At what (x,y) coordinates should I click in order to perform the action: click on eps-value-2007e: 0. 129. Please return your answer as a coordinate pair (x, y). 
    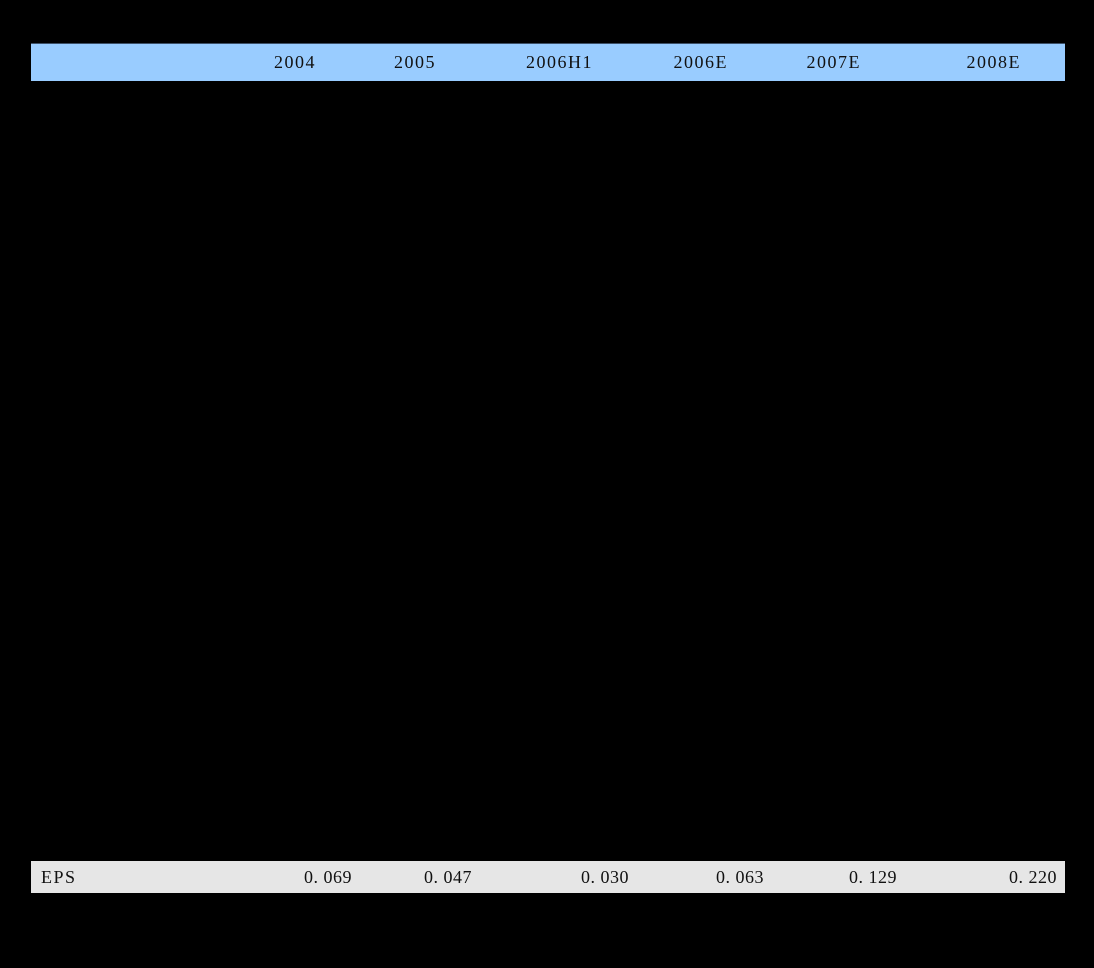
    Looking at the image, I should click on (873, 876).